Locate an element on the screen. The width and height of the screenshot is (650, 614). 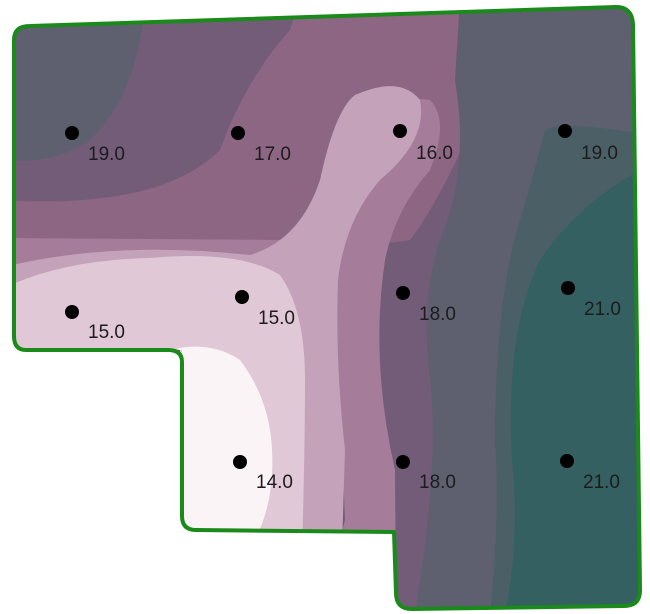
sample-point: 17.0 is located at coordinates (261, 145).